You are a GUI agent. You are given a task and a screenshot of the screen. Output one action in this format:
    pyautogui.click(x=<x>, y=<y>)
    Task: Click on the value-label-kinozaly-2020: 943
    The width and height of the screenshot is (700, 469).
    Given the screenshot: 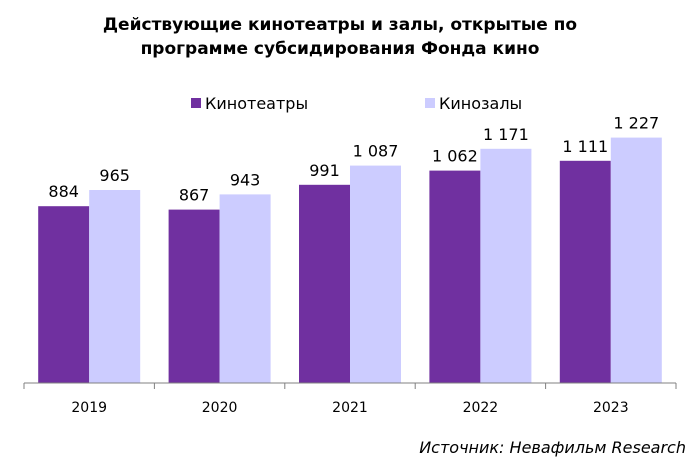 What is the action you would take?
    pyautogui.click(x=245, y=179)
    